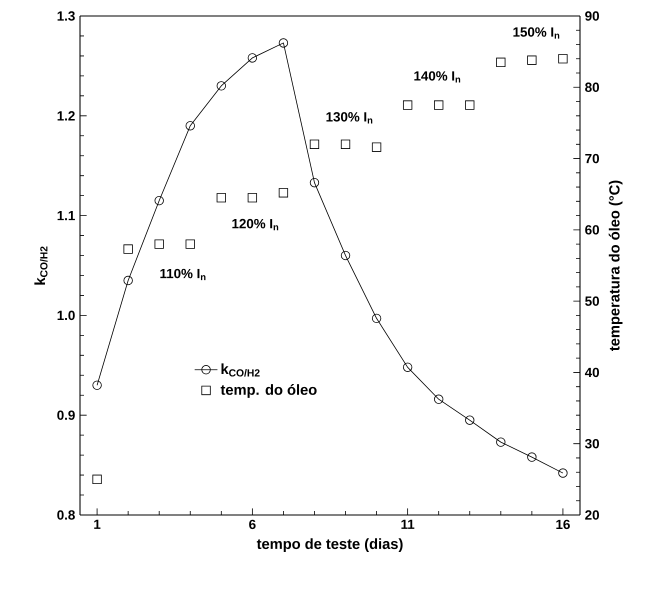 This screenshot has height=595, width=657. I want to click on y2-tick-label: 20, so click(592, 515).